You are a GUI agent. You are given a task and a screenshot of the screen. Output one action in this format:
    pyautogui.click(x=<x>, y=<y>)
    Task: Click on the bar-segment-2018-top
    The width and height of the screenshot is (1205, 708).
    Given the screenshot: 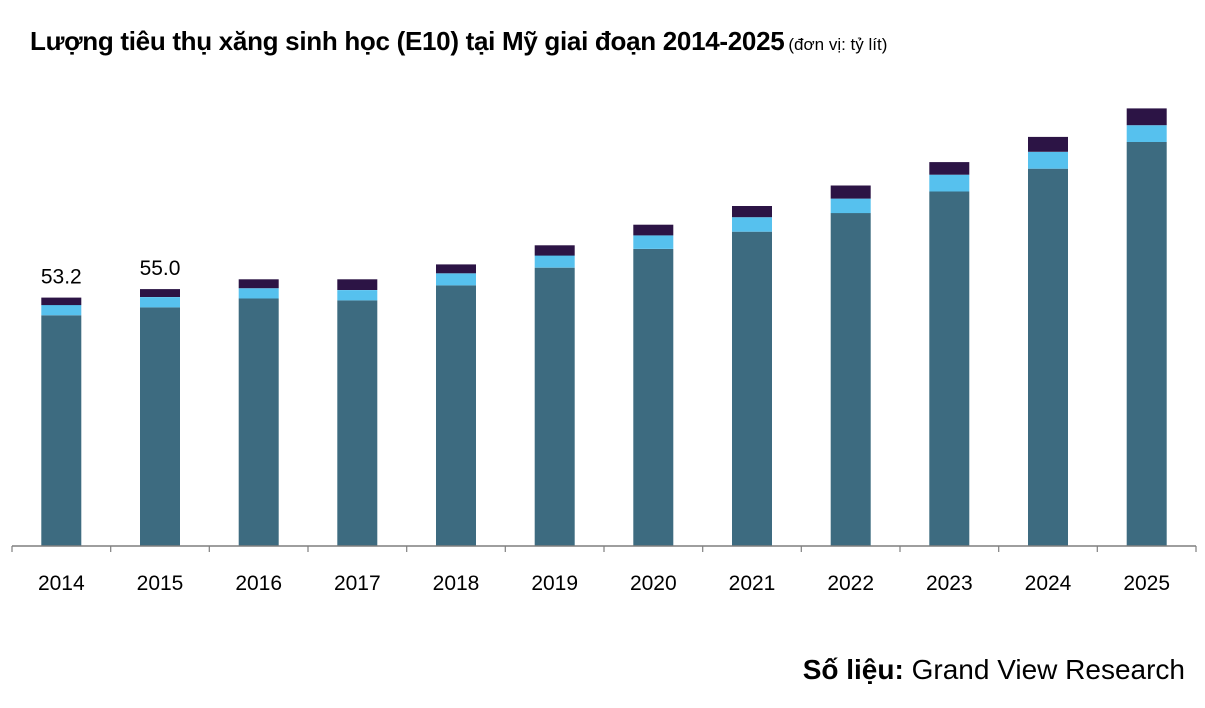 What is the action you would take?
    pyautogui.click(x=456, y=269)
    